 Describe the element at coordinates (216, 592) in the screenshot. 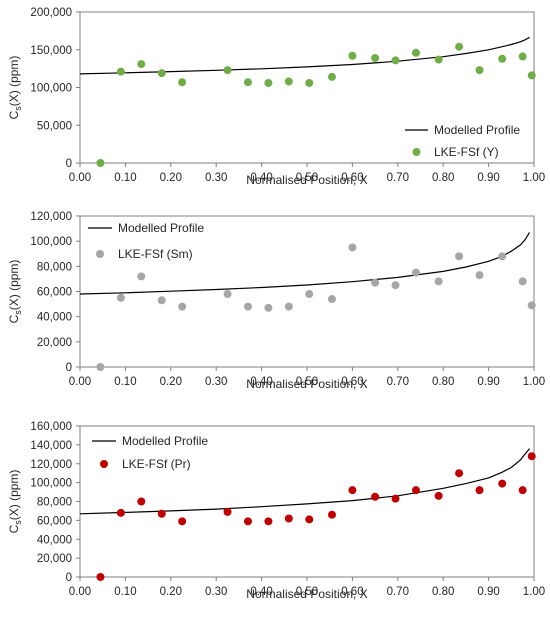

I see `x-tick-label: 0.30` at that location.